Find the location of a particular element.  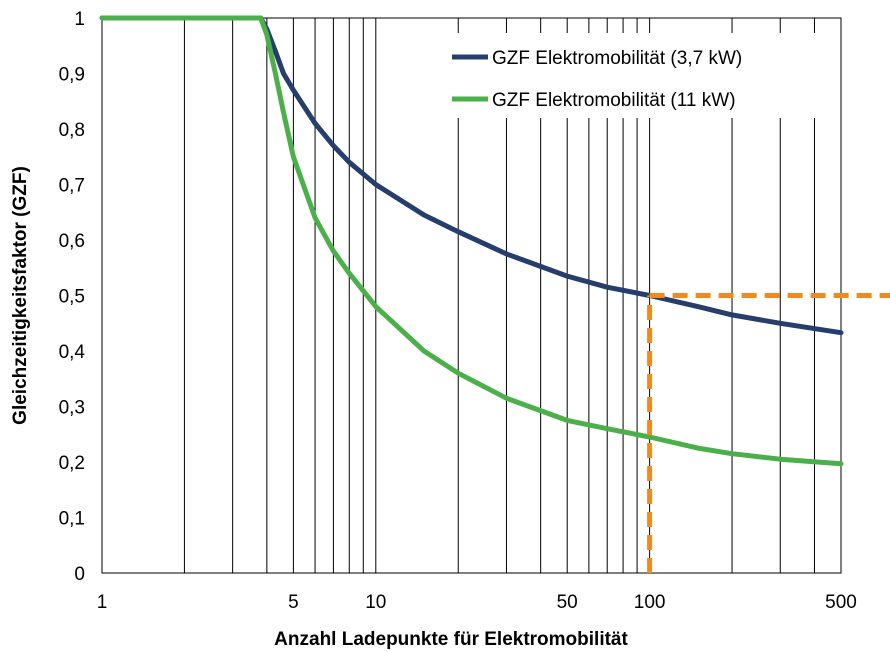

y-tick-label: 0,5 is located at coordinates (72, 297).